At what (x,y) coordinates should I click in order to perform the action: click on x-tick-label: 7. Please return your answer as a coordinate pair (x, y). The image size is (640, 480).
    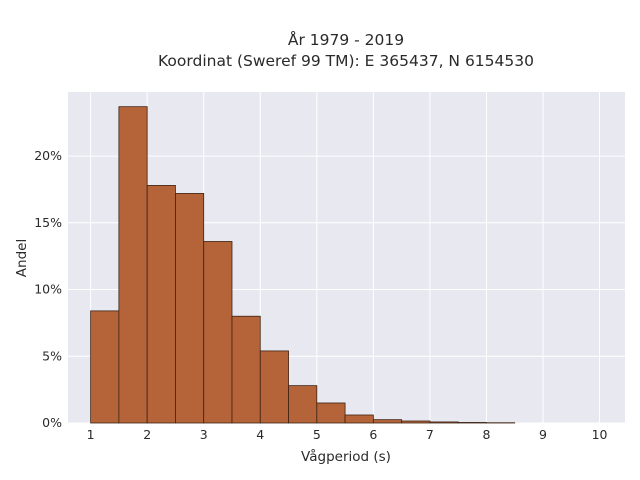
    Looking at the image, I should click on (430, 434).